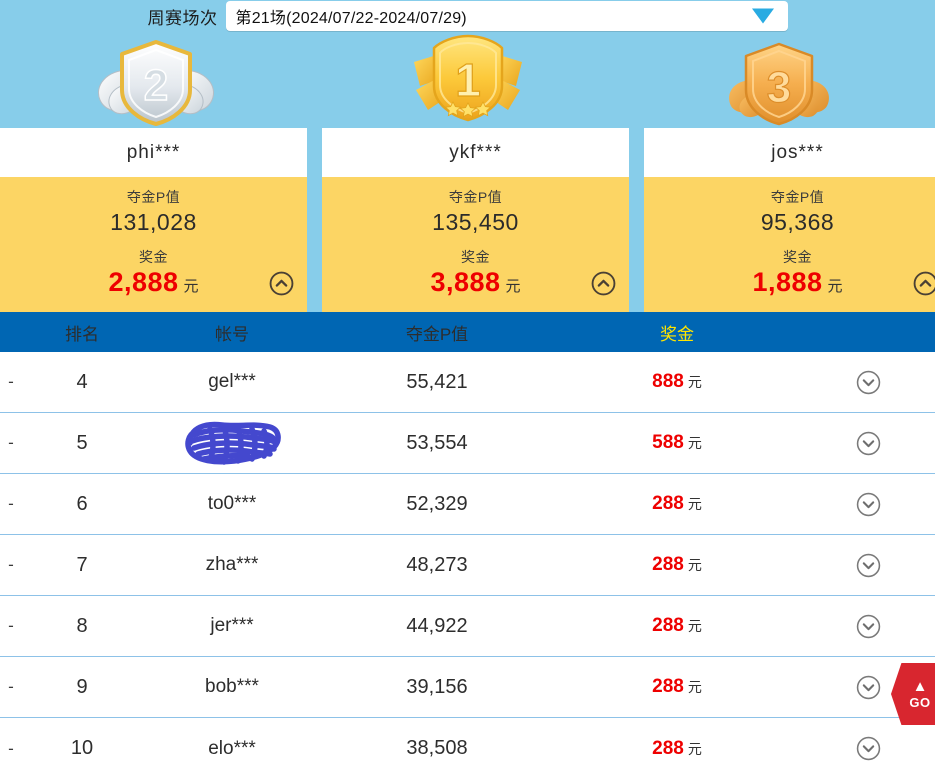 The image size is (935, 765). Describe the element at coordinates (787, 282) in the screenshot. I see `podium-bonus-third: 1,888` at that location.